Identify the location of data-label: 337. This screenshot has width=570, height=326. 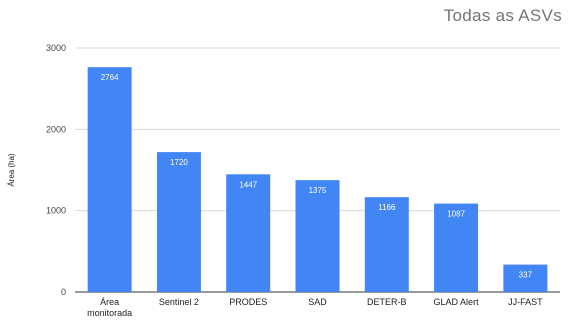
(526, 275).